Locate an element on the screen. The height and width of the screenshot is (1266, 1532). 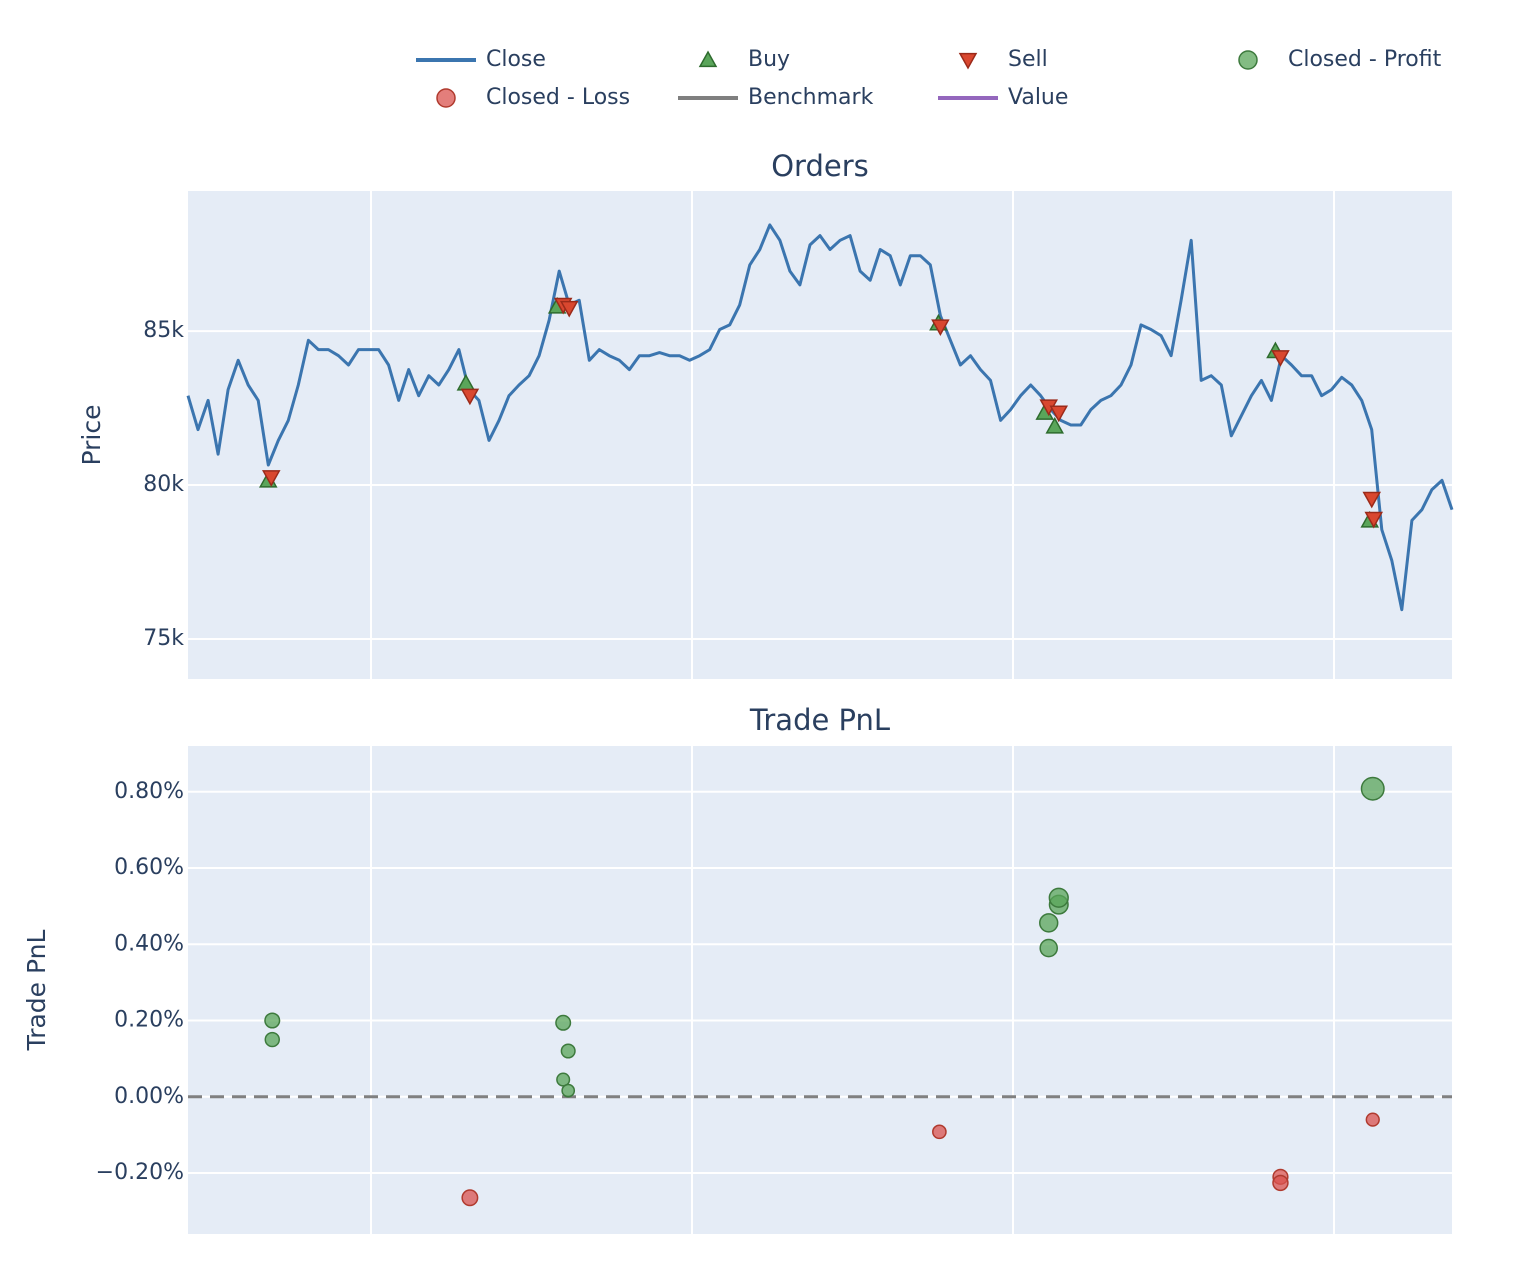
legend-item: Benchmark is located at coordinates (776, 97).